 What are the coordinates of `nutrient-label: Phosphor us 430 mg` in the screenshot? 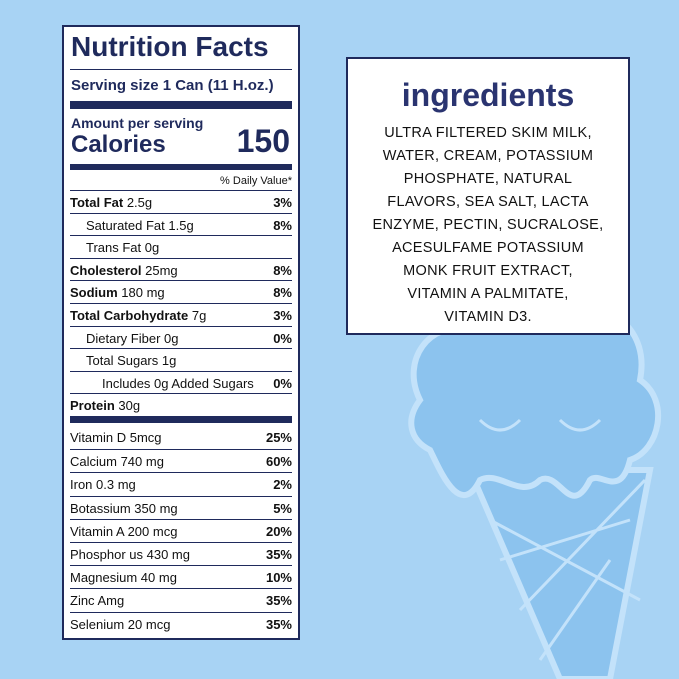 It's located at (130, 554).